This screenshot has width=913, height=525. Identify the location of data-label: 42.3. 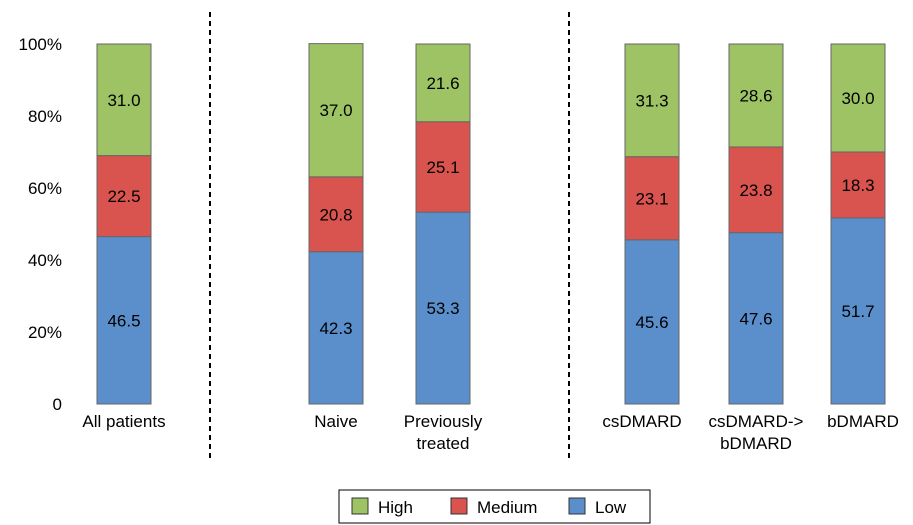
(335, 328).